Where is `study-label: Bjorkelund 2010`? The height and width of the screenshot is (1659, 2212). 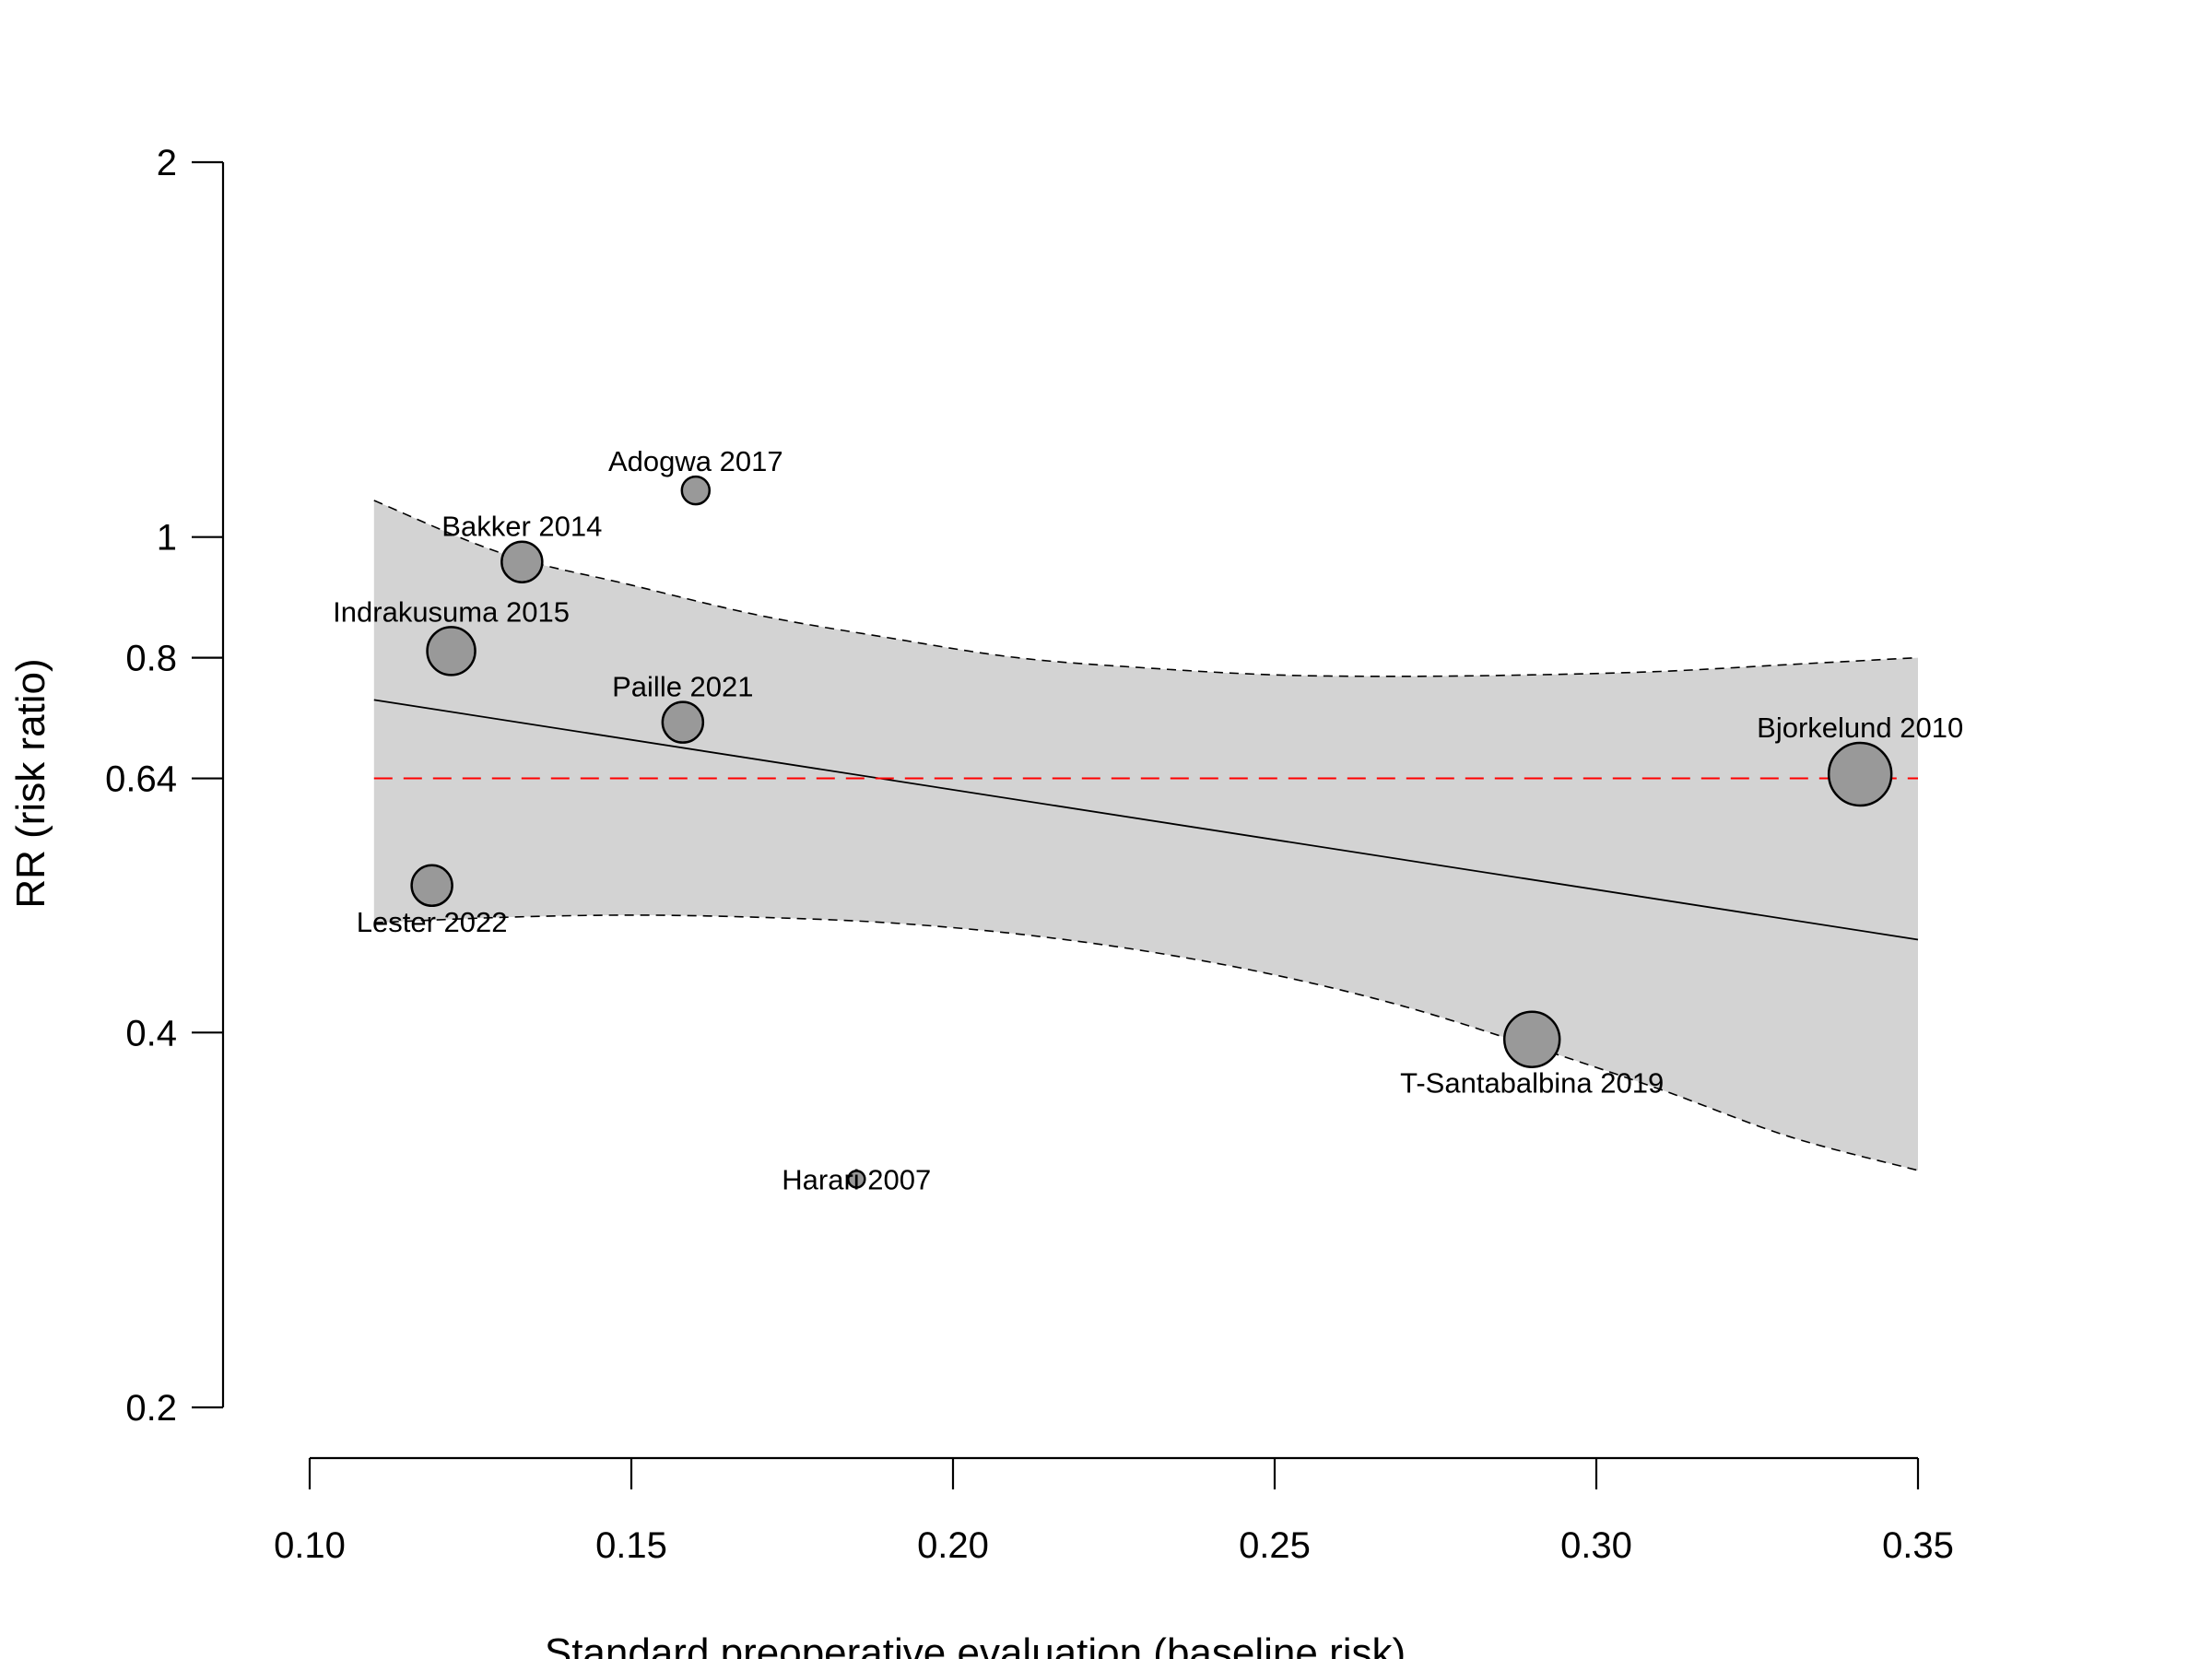
study-label: Bjorkelund 2010 is located at coordinates (1860, 728).